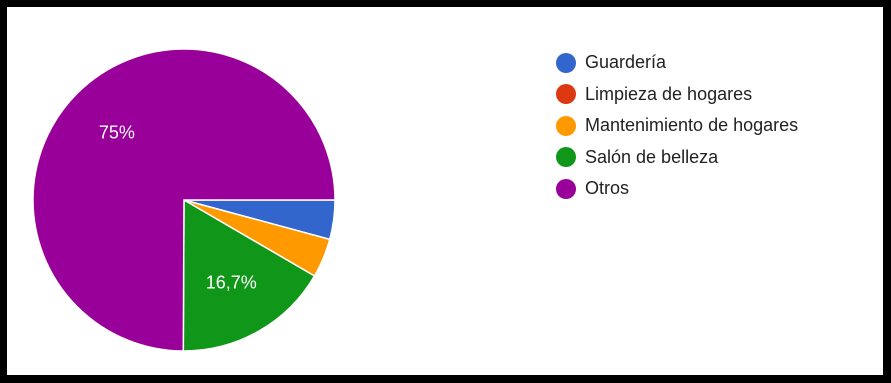 This screenshot has width=891, height=383. I want to click on legend-item-limpieza: Limpieza de hogares, so click(677, 95).